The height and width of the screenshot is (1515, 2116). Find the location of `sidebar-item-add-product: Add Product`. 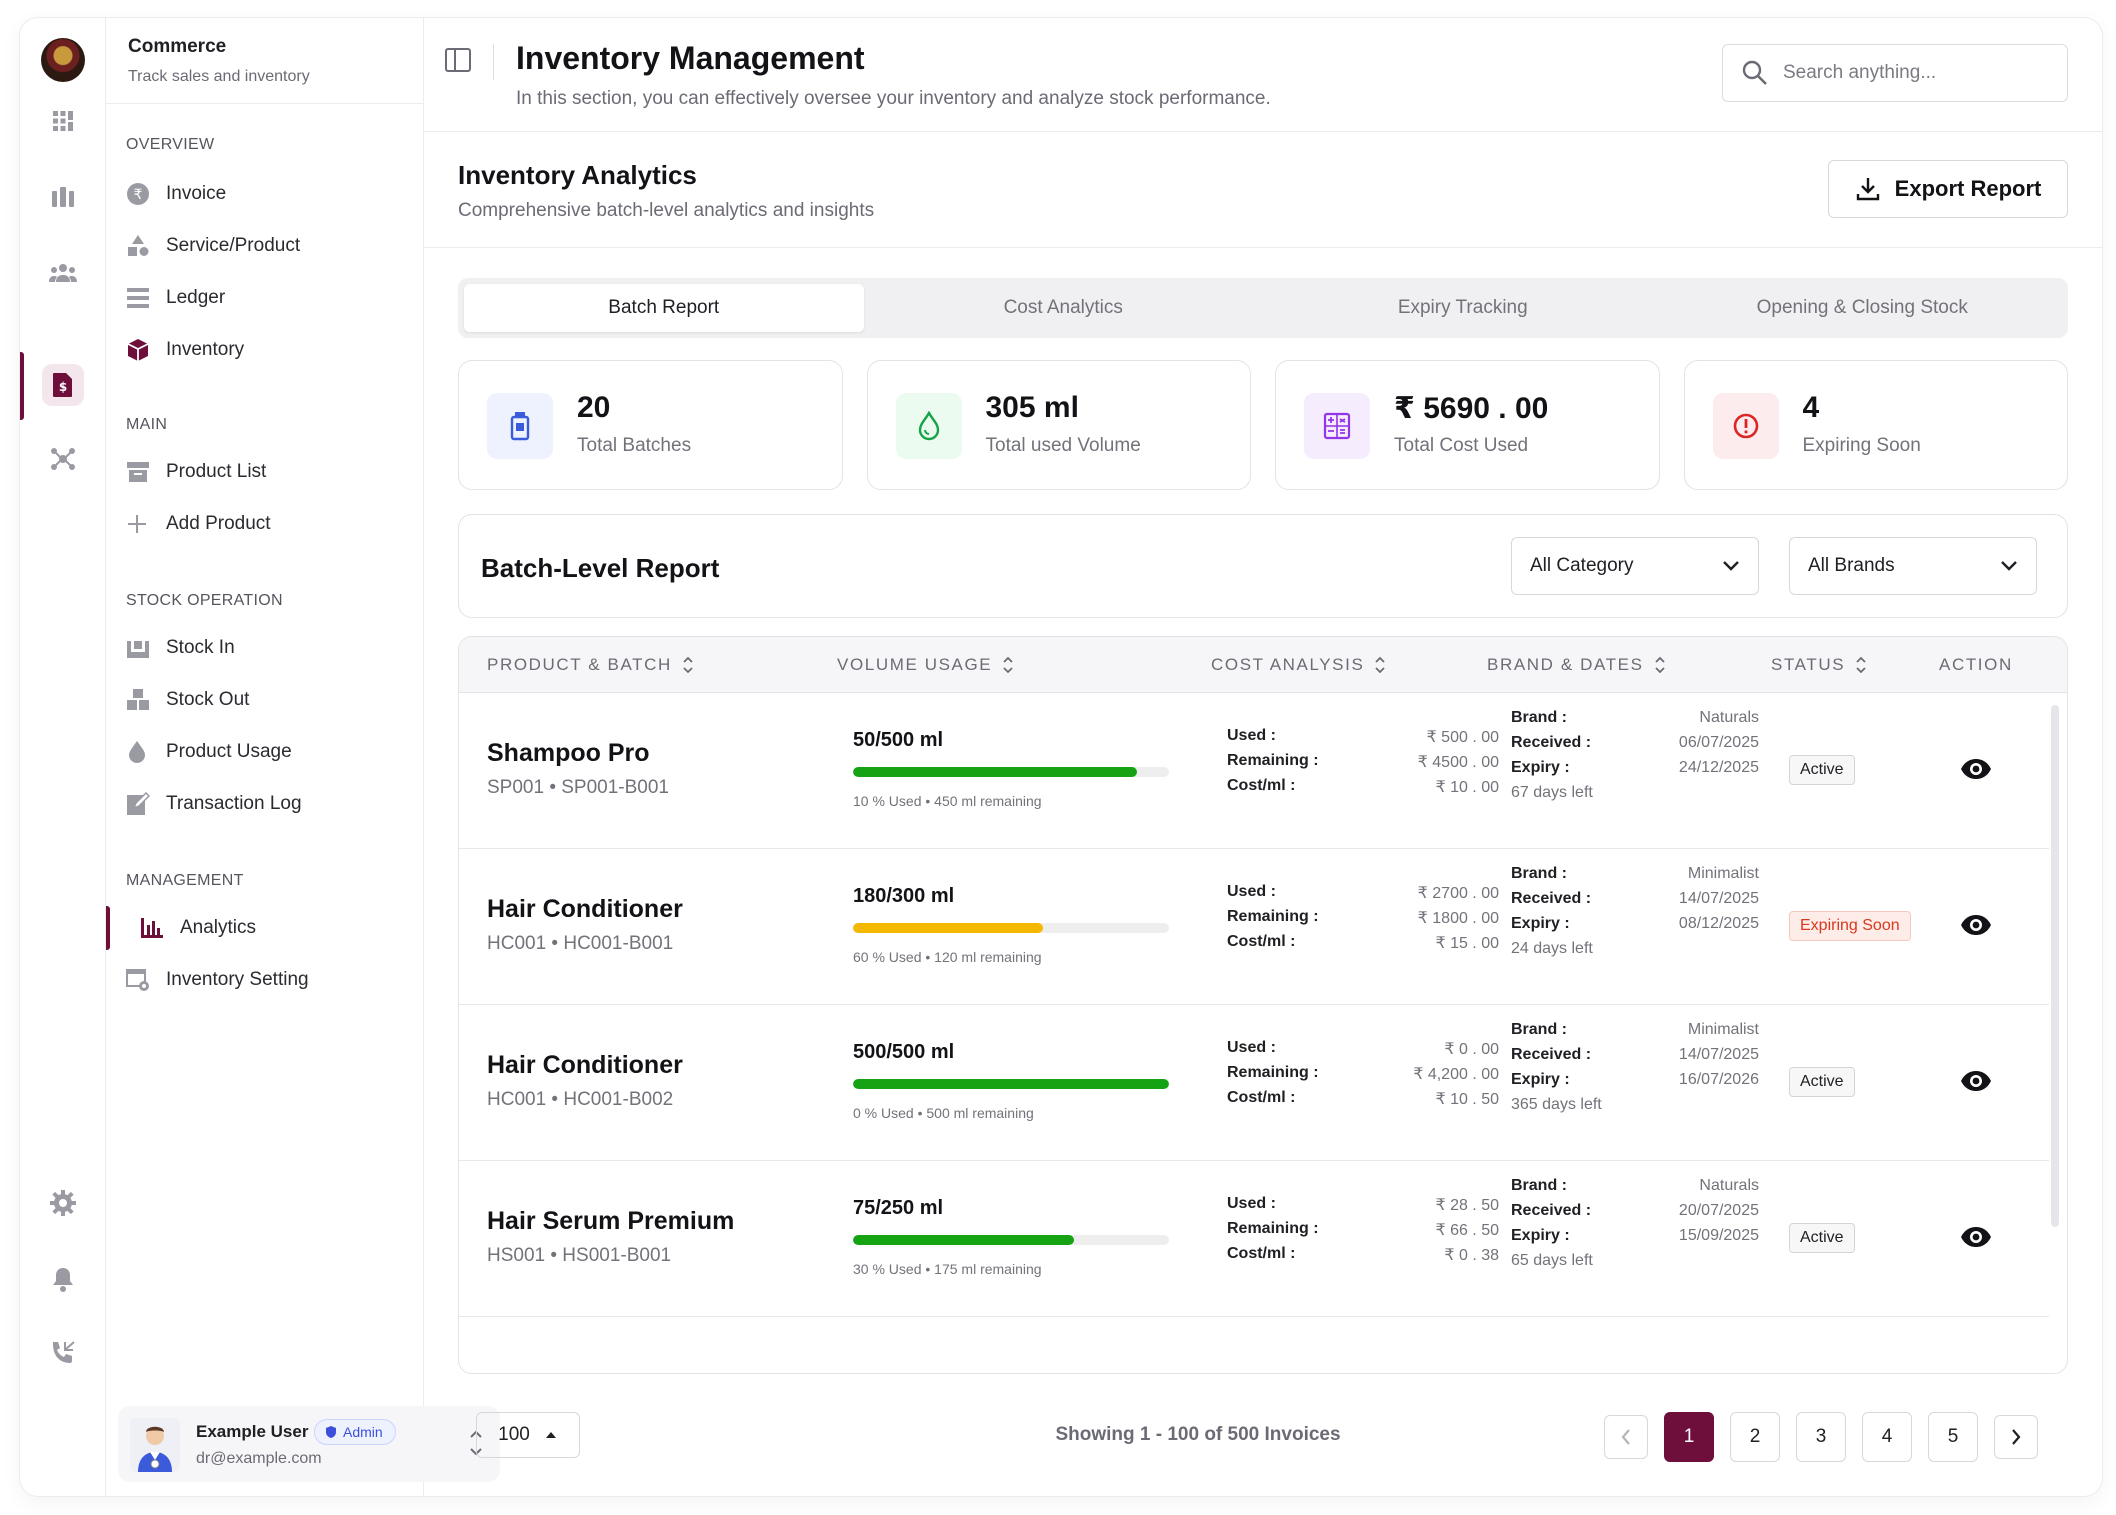

sidebar-item-add-product: Add Product is located at coordinates (266, 524).